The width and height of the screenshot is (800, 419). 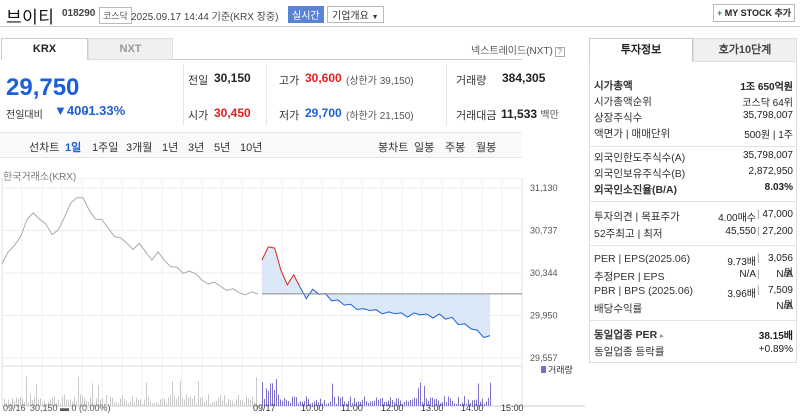 I want to click on tab-1week: 1주일, so click(x=105, y=148).